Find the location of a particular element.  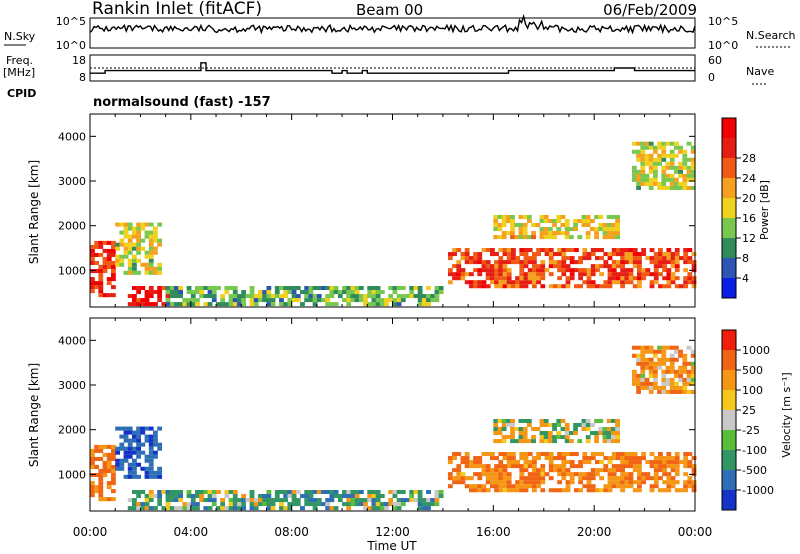

noise-right-tick-top: 10^5 is located at coordinates (723, 21).